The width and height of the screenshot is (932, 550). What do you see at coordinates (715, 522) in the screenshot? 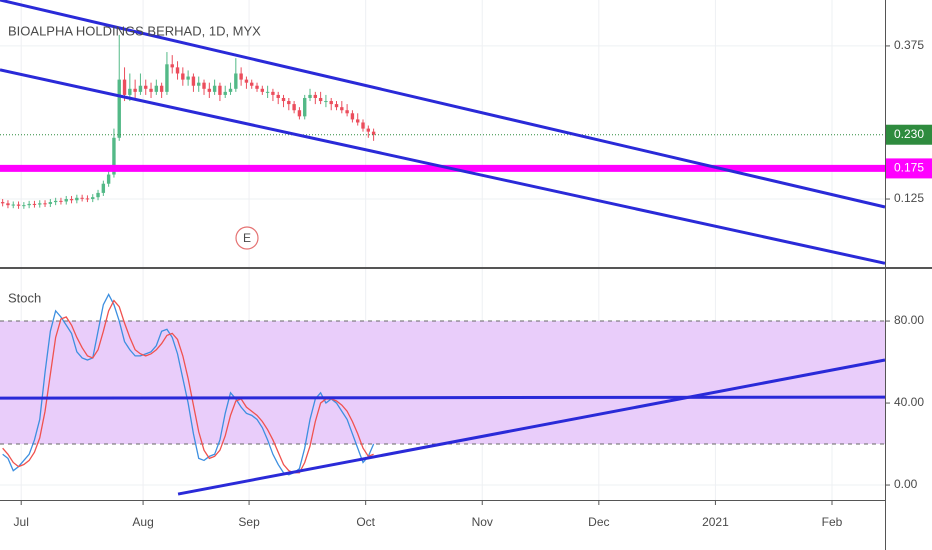
I see `x-tick-label: 2021` at bounding box center [715, 522].